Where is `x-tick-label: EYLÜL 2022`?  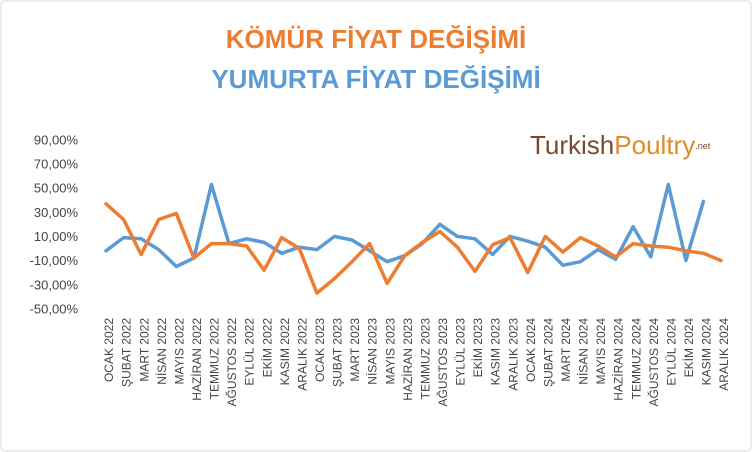
x-tick-label: EYLÜL 2022 is located at coordinates (250, 352).